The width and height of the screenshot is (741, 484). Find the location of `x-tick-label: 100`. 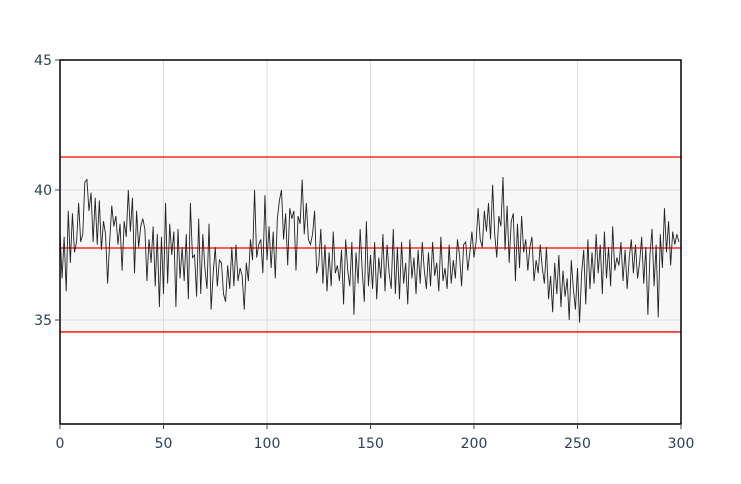

x-tick-label: 100 is located at coordinates (267, 444).